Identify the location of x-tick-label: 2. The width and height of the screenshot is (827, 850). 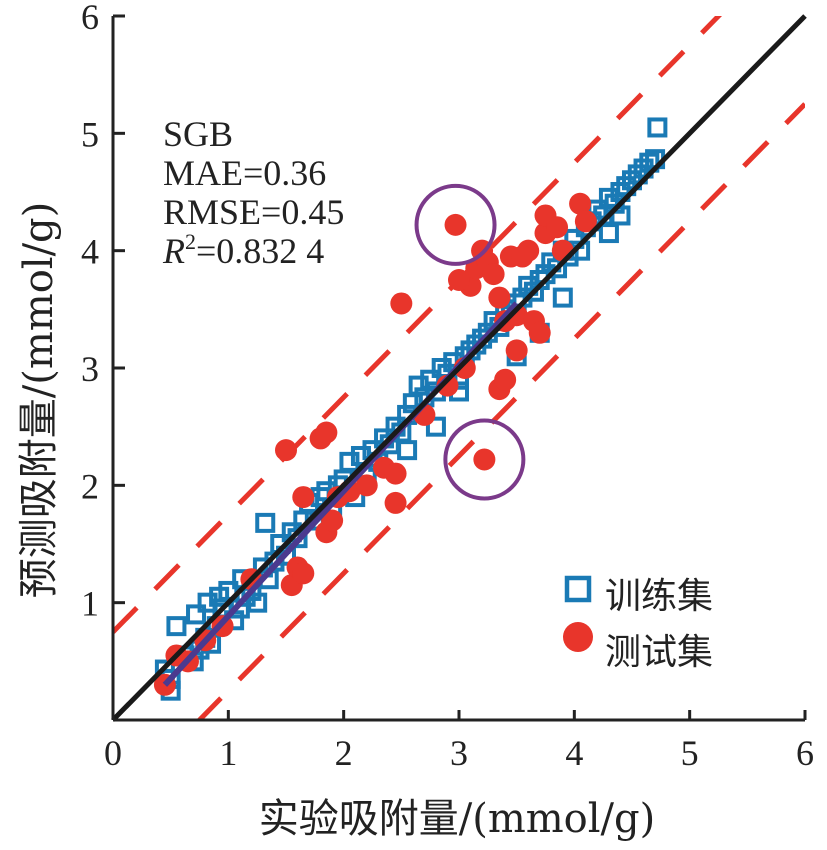
(344, 753).